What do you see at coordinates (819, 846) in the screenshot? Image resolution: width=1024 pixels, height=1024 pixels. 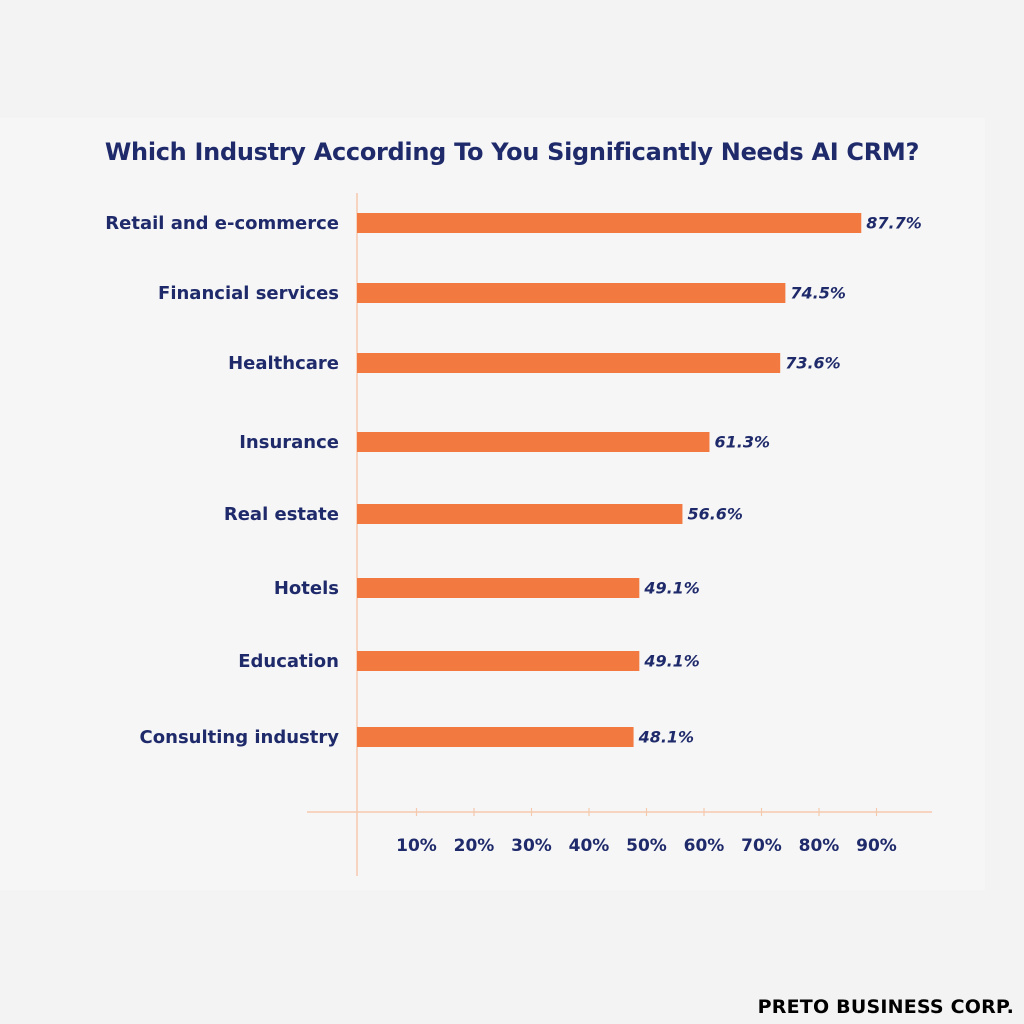 I see `x-tick-label: 80%` at bounding box center [819, 846].